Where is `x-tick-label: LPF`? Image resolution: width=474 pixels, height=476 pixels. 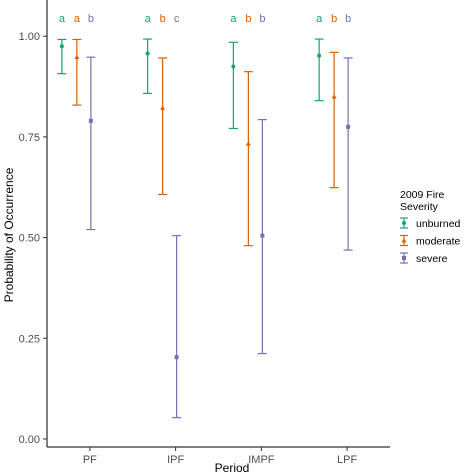 x-tick-label: LPF is located at coordinates (347, 460).